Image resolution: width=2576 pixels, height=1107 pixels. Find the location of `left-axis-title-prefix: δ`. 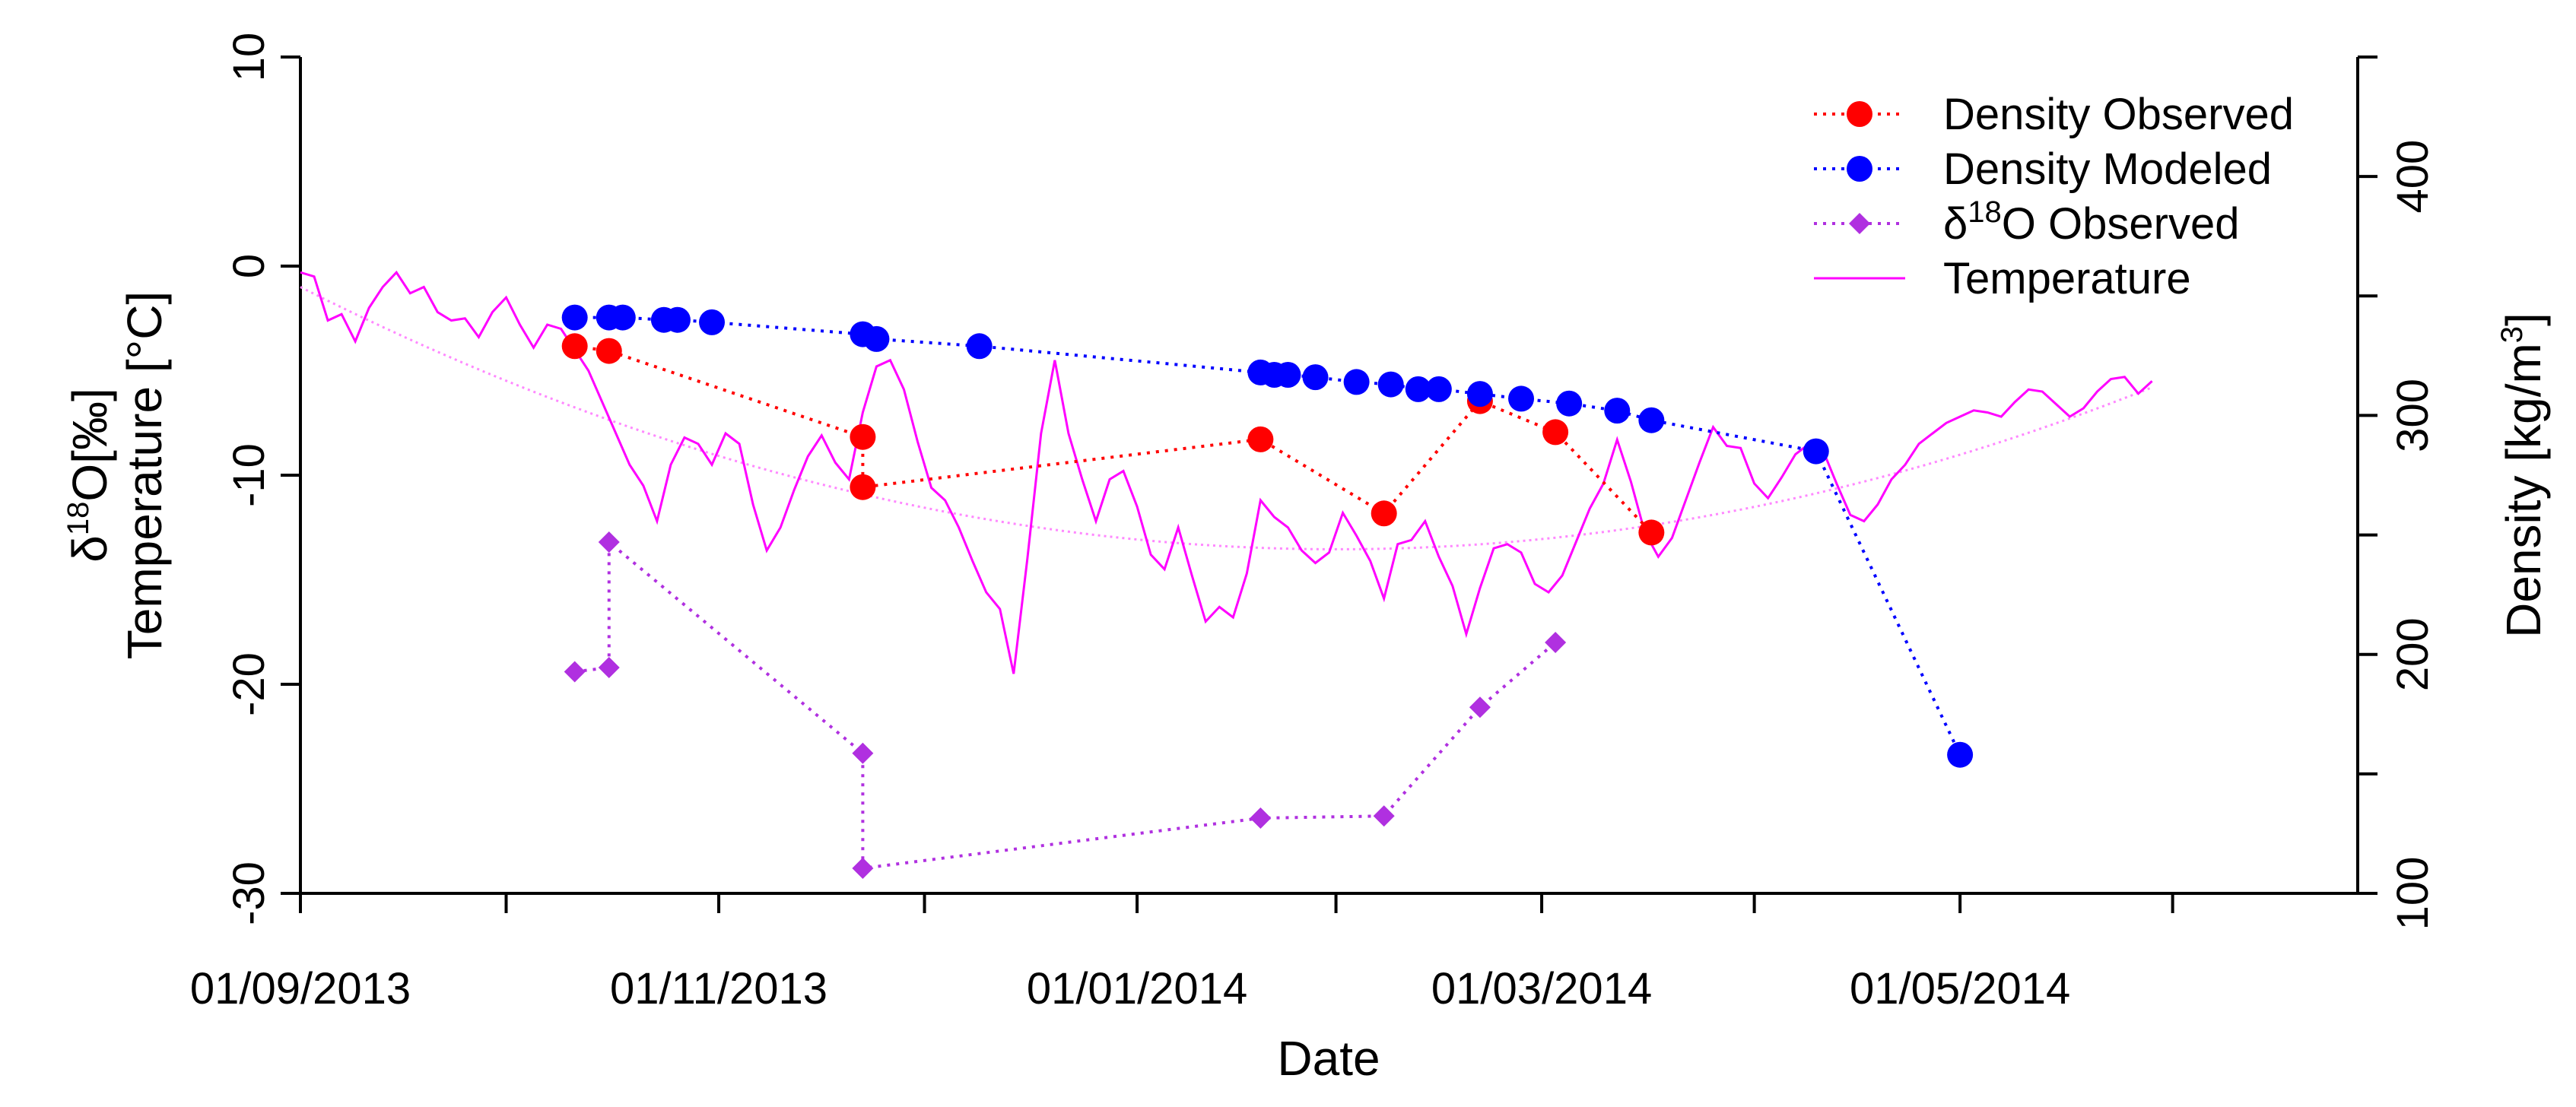

left-axis-title-prefix: δ is located at coordinates (89, 549).